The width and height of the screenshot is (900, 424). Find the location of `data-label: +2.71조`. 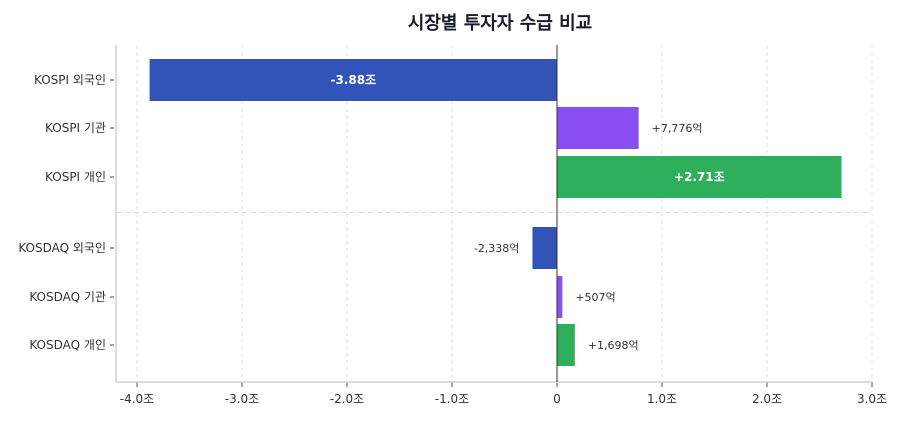

data-label: +2.71조 is located at coordinates (699, 177).